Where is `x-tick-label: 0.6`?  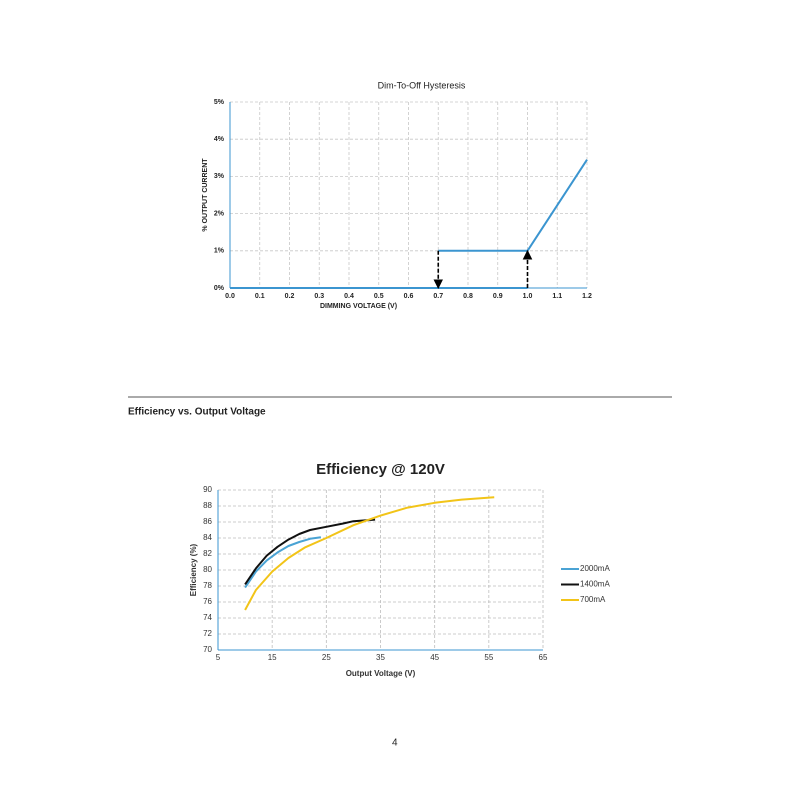 x-tick-label: 0.6 is located at coordinates (409, 296).